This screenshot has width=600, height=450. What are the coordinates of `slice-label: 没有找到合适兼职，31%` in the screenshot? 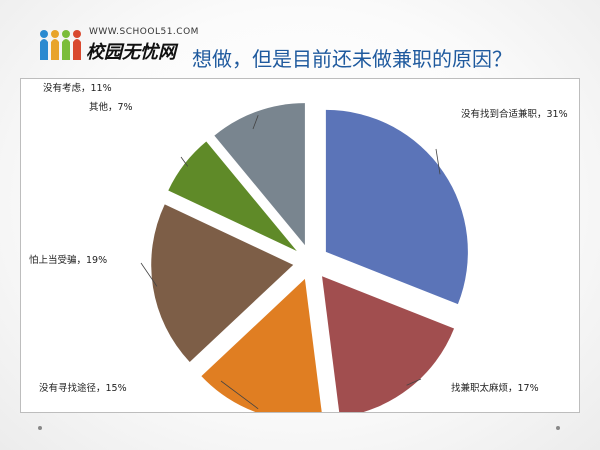 It's located at (514, 114).